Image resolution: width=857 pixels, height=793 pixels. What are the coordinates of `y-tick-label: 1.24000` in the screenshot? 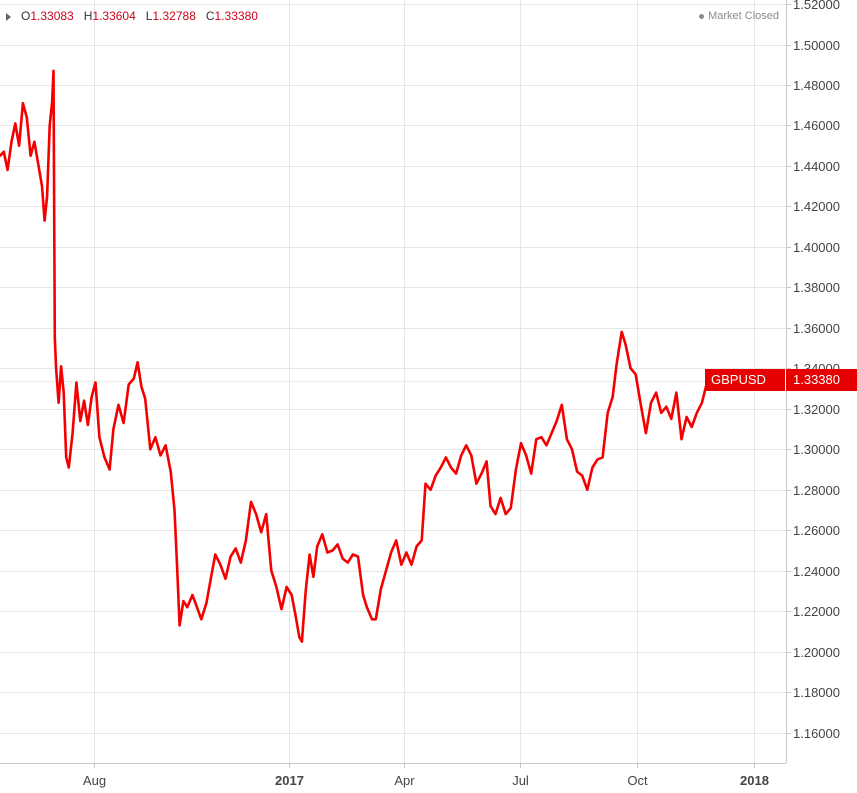 It's located at (816, 571).